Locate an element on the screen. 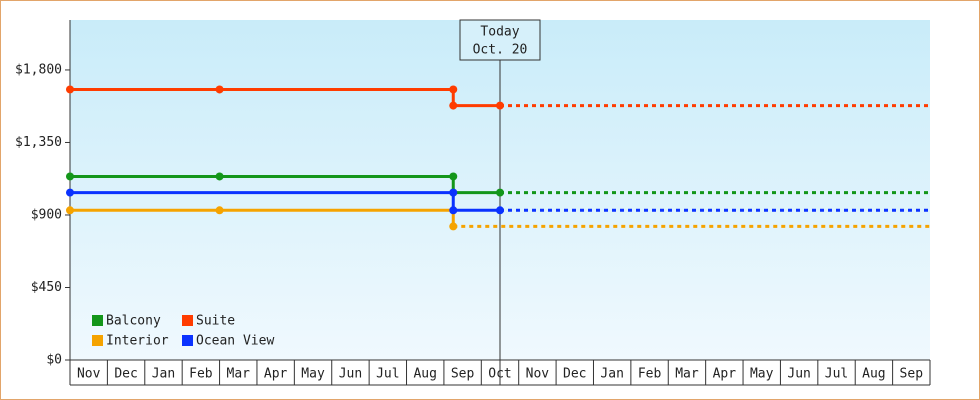 The width and height of the screenshot is (980, 400). legend-label: Balcony is located at coordinates (133, 321).